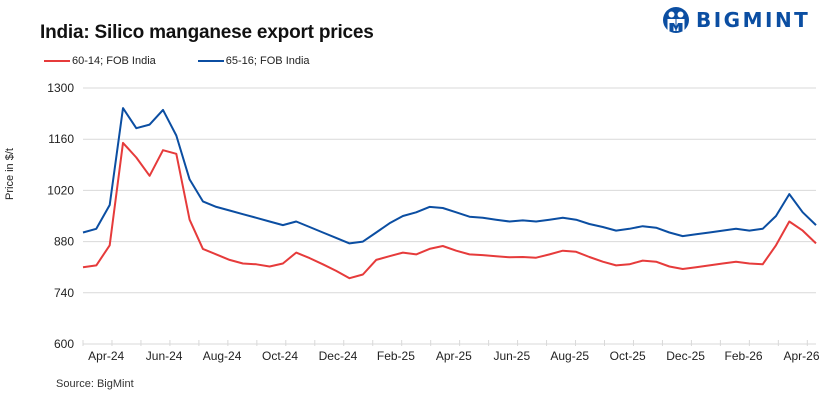 Image resolution: width=832 pixels, height=400 pixels. Describe the element at coordinates (267, 61) in the screenshot. I see `legend-label: 65-16; FOB India` at that location.